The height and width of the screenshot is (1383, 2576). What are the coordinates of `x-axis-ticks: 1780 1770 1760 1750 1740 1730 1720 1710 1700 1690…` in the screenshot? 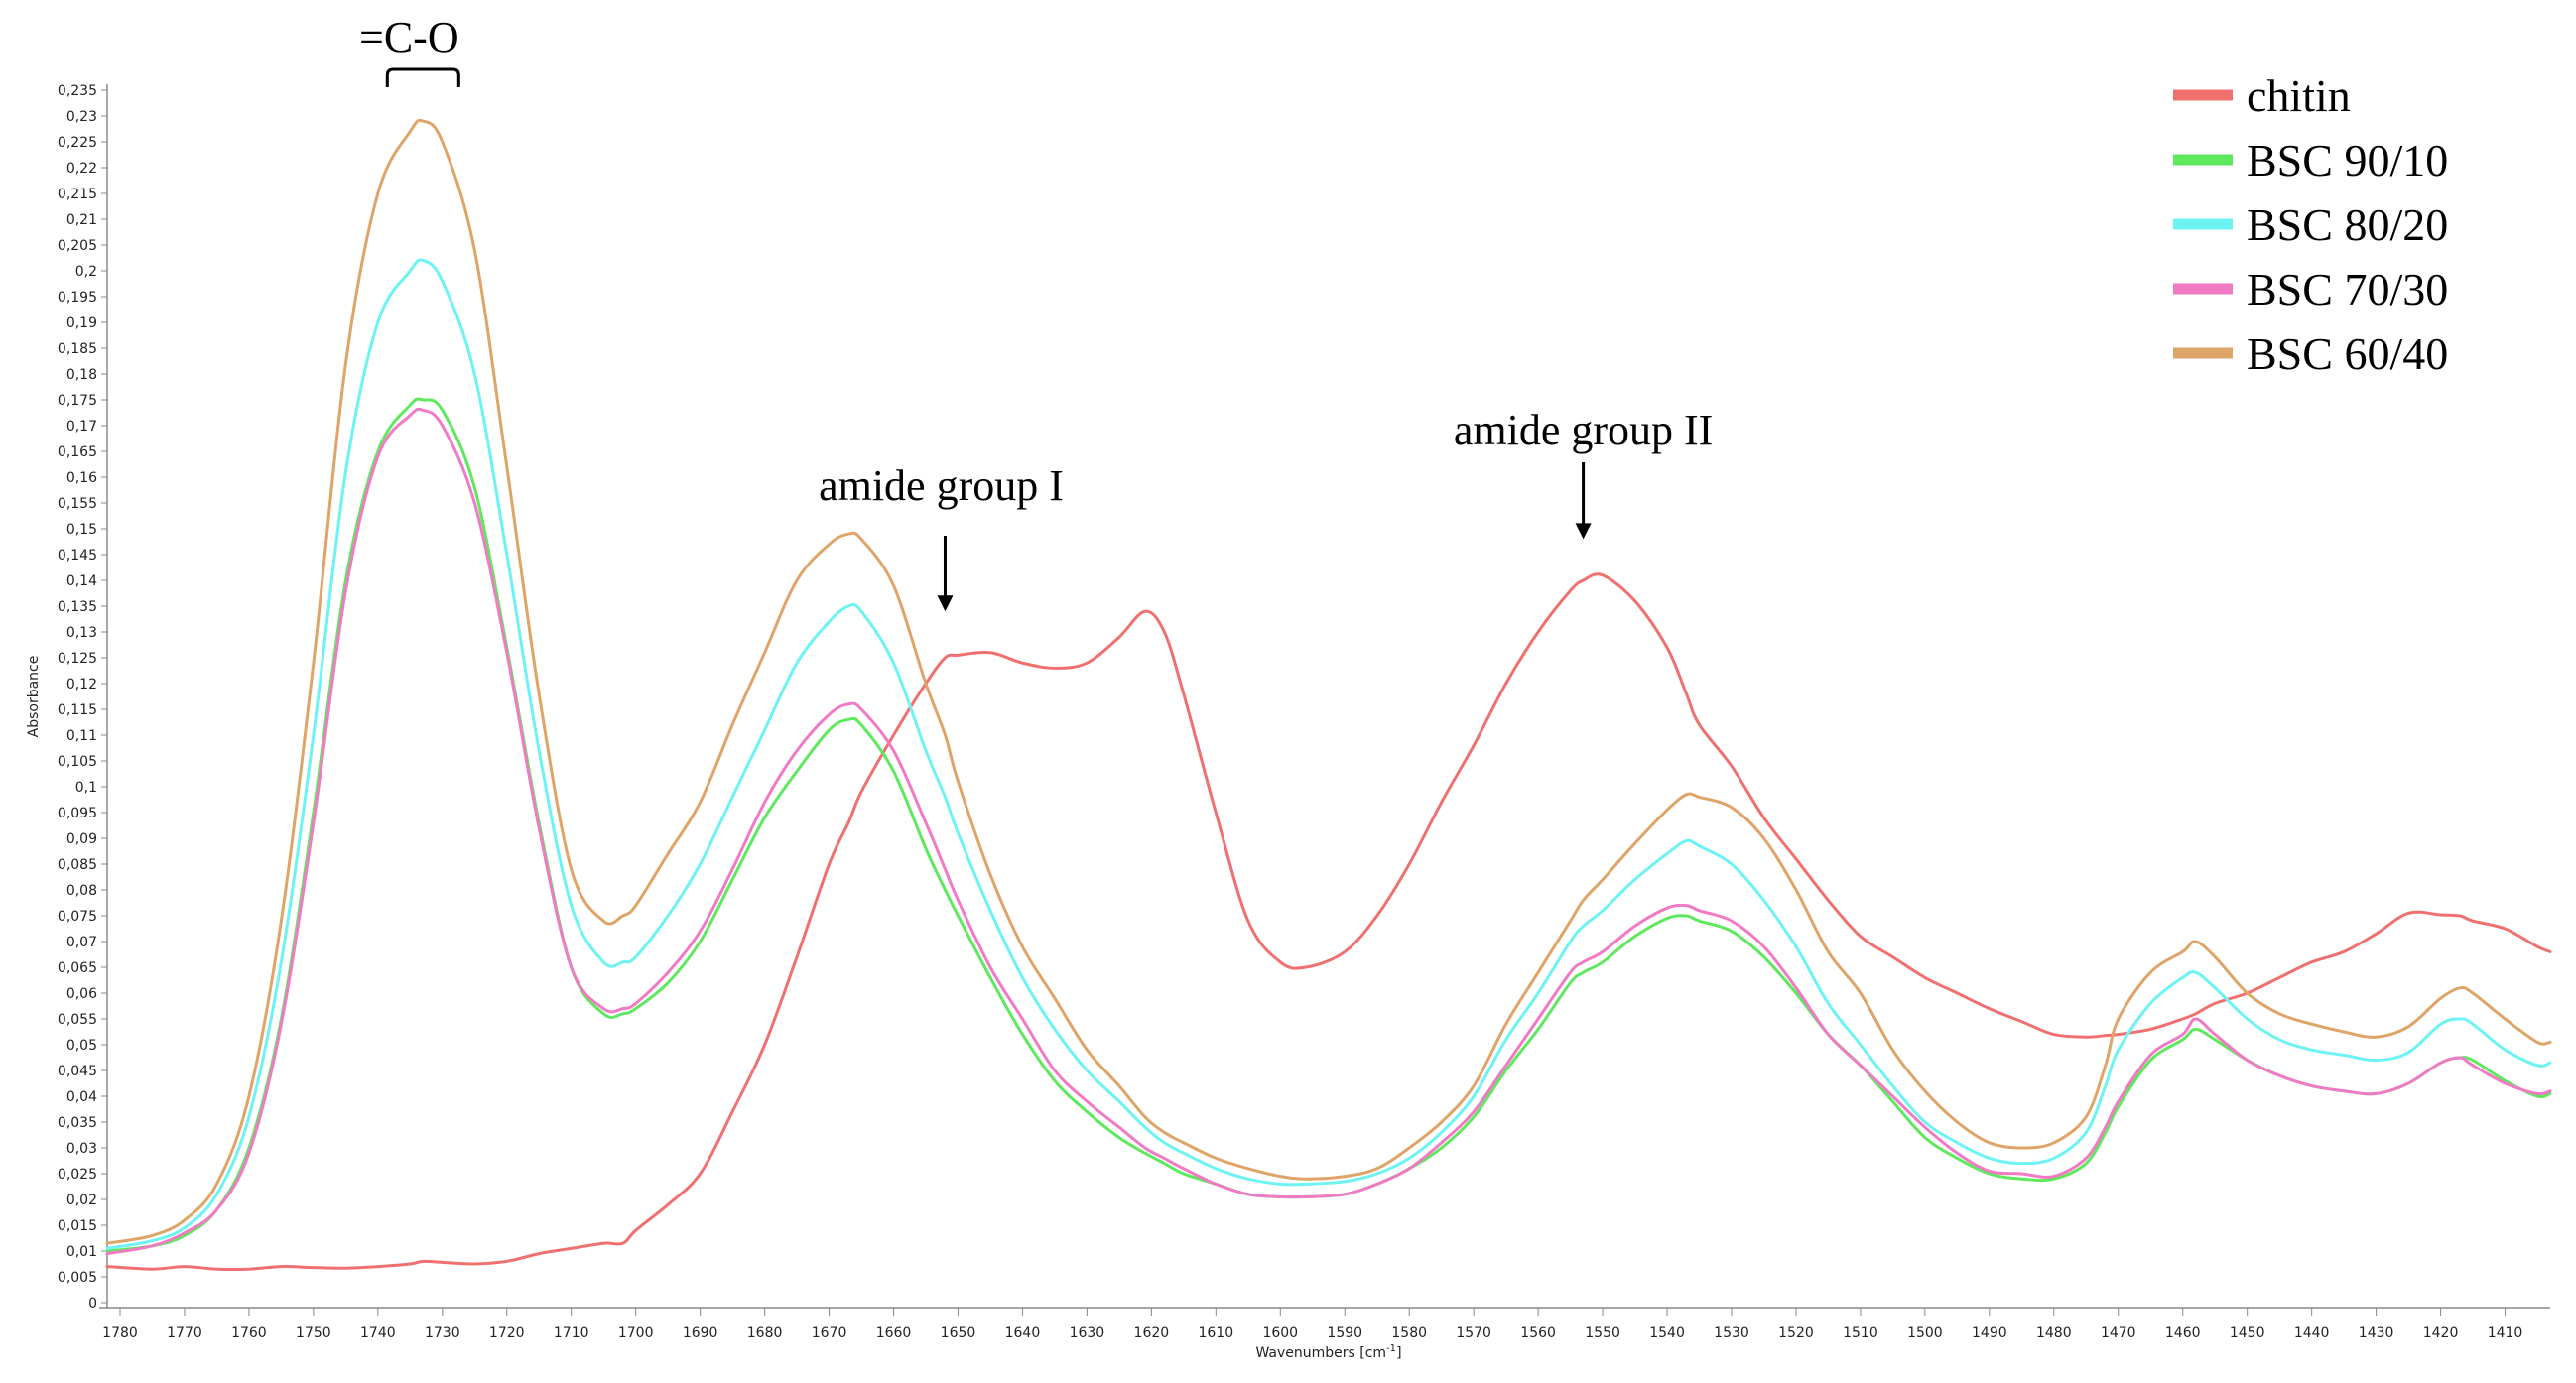 It's located at (1312, 1324).